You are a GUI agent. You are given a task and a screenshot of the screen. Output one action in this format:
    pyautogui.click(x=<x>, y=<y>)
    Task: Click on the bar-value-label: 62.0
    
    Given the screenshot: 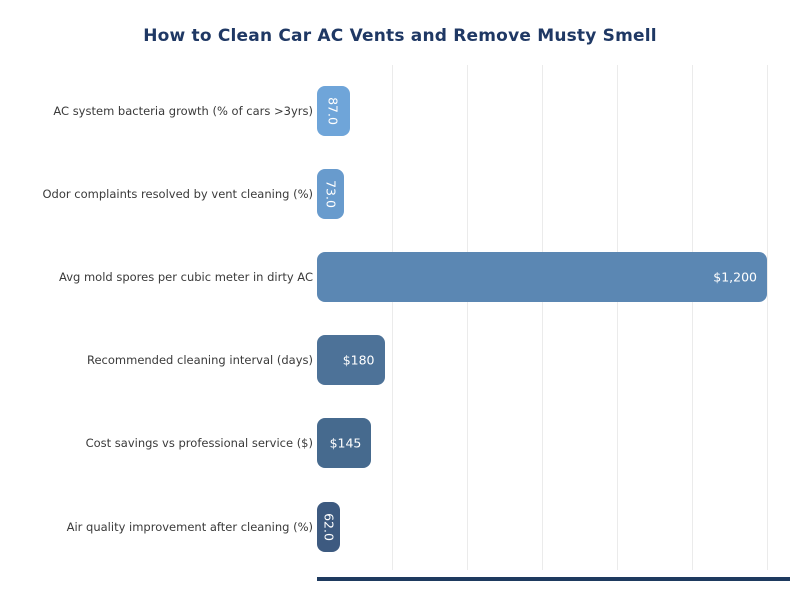 What is the action you would take?
    pyautogui.click(x=329, y=526)
    